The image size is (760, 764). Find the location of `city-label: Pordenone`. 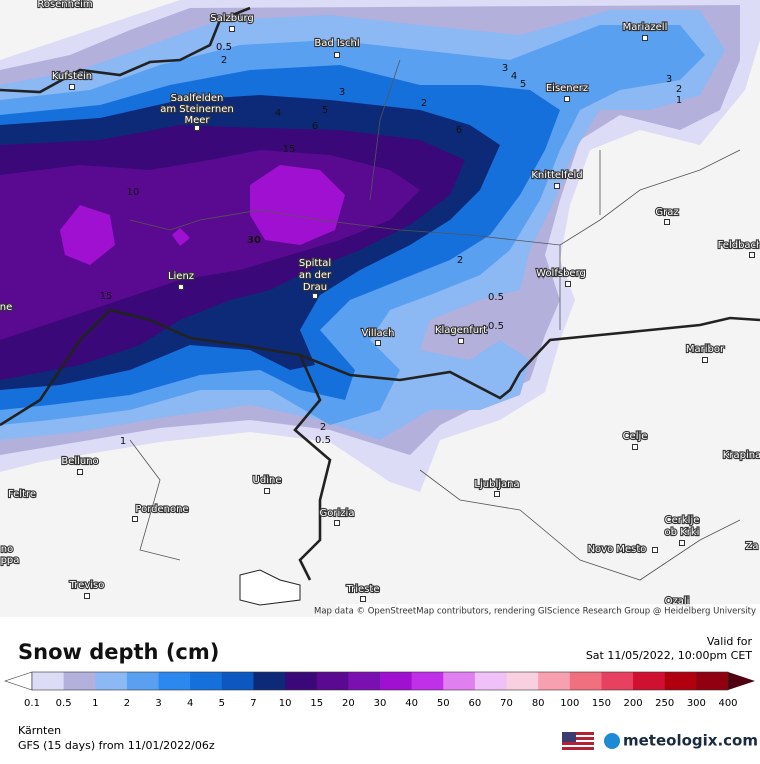

city-label: Pordenone is located at coordinates (161, 509).